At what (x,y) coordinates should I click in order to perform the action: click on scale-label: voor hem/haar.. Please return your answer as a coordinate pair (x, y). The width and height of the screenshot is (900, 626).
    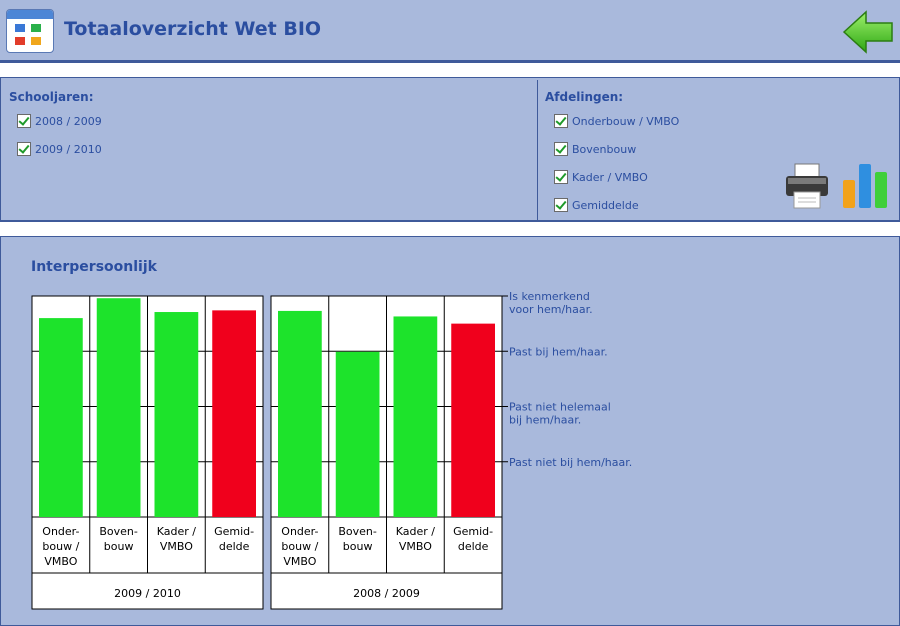
    Looking at the image, I should click on (551, 309).